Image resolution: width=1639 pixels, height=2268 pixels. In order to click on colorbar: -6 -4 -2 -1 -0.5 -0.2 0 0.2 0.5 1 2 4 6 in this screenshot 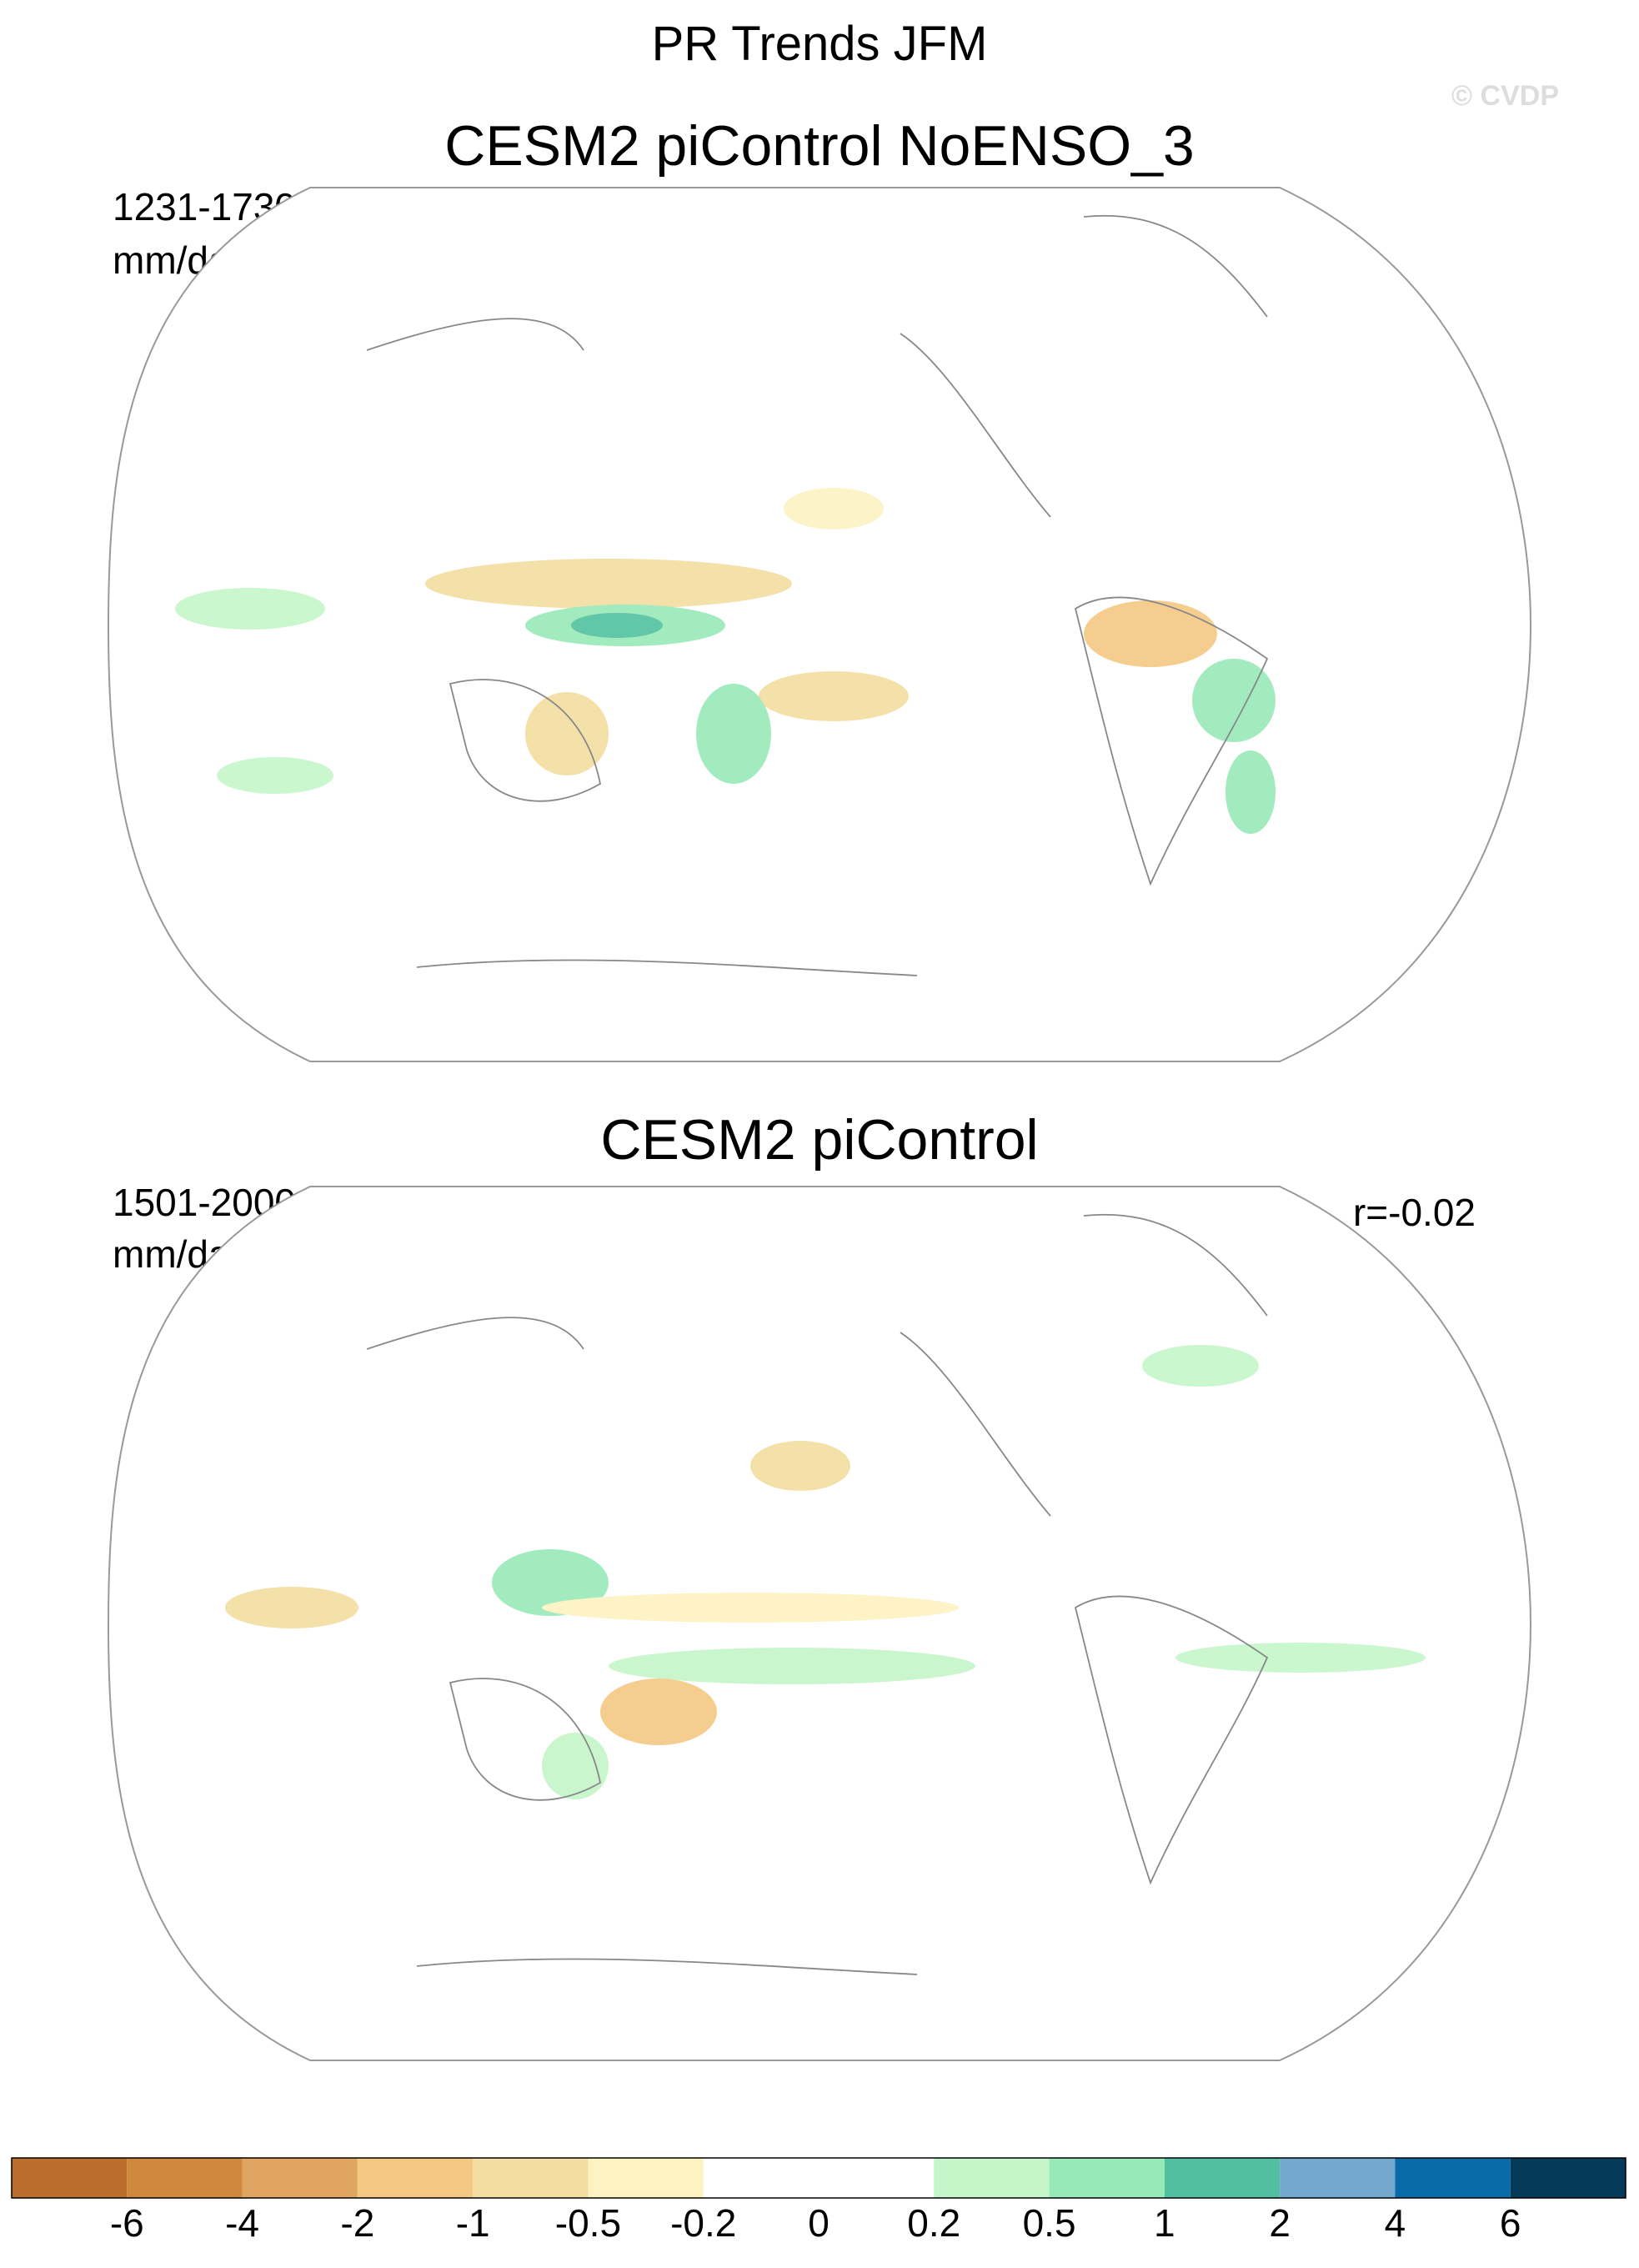, I will do `click(818, 2201)`.